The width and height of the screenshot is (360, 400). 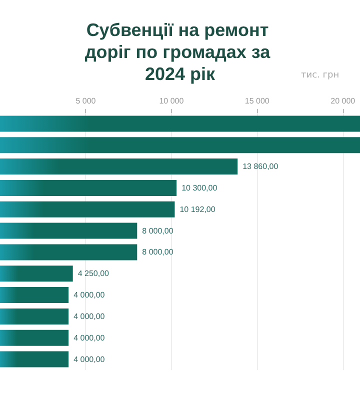 What do you see at coordinates (343, 101) in the screenshot?
I see `x-tick-label: 20 000` at bounding box center [343, 101].